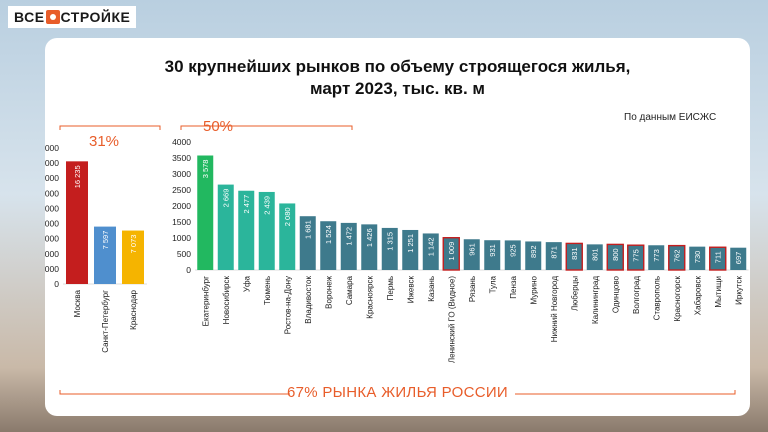 Image resolution: width=768 pixels, height=432 pixels. What do you see at coordinates (174, 392) in the screenshot?
I see `bottom-bracket-left` at bounding box center [174, 392].